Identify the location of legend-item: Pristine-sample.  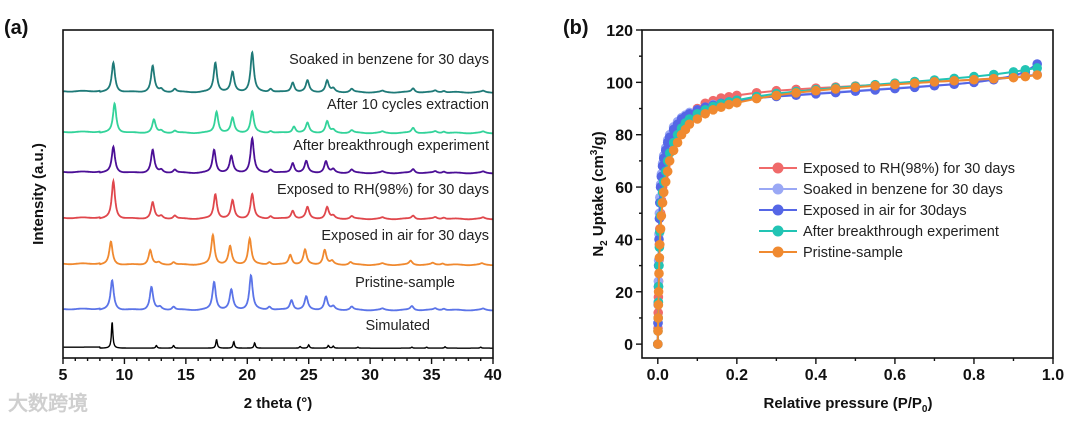
(831, 253).